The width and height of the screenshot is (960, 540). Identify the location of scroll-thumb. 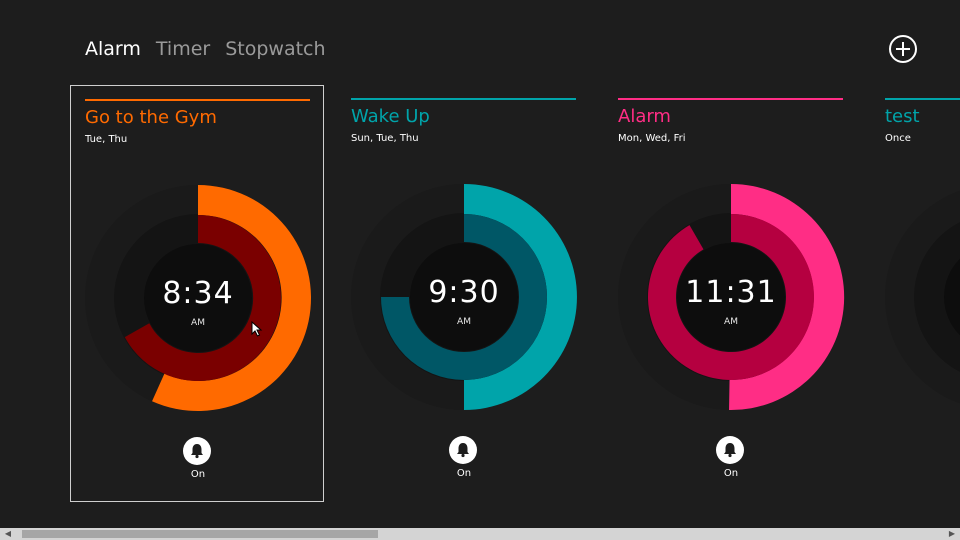
(200, 534).